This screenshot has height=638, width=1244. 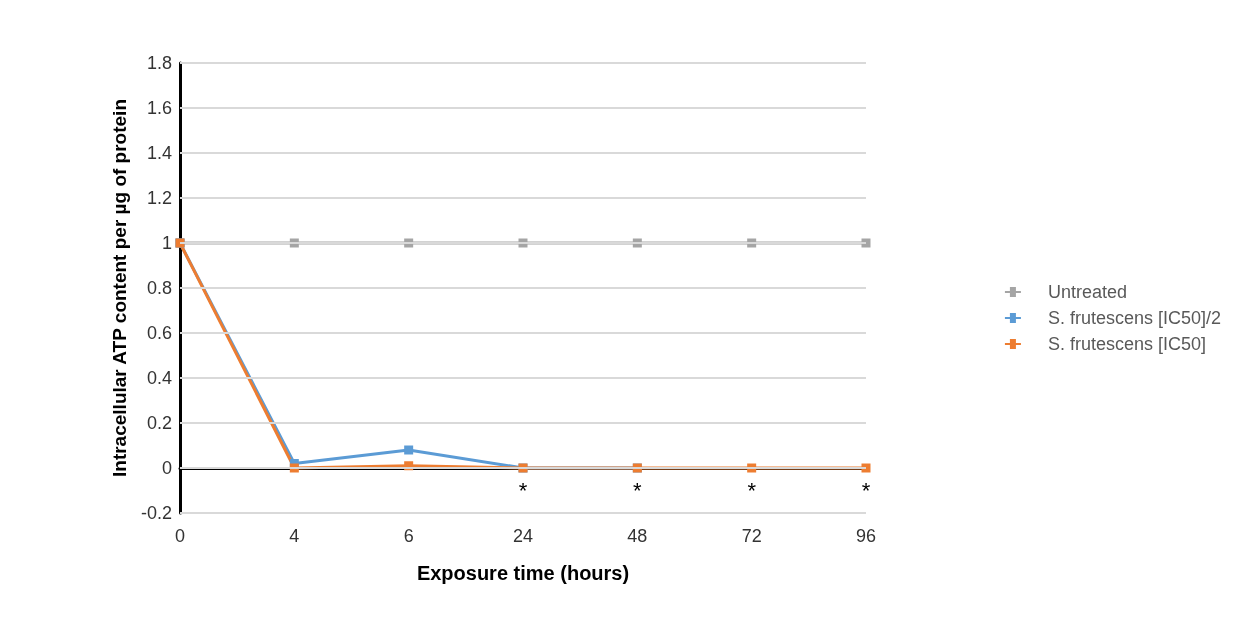 I want to click on legend-label: S. frutescens [IC50]/2, so click(x=1134, y=318).